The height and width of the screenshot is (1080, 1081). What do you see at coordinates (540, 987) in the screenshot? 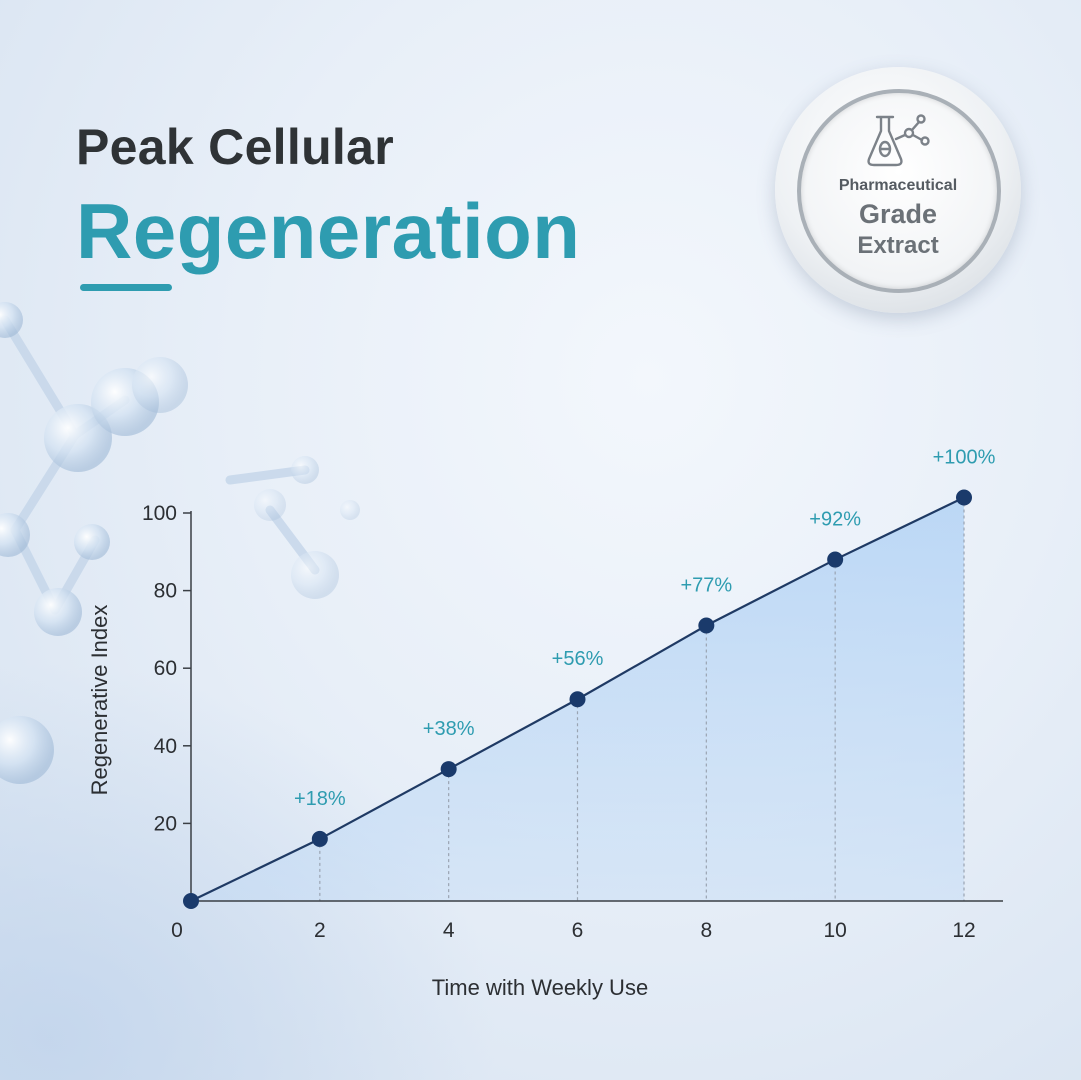
I see `x-axis-title: Time with Weekly Use` at bounding box center [540, 987].